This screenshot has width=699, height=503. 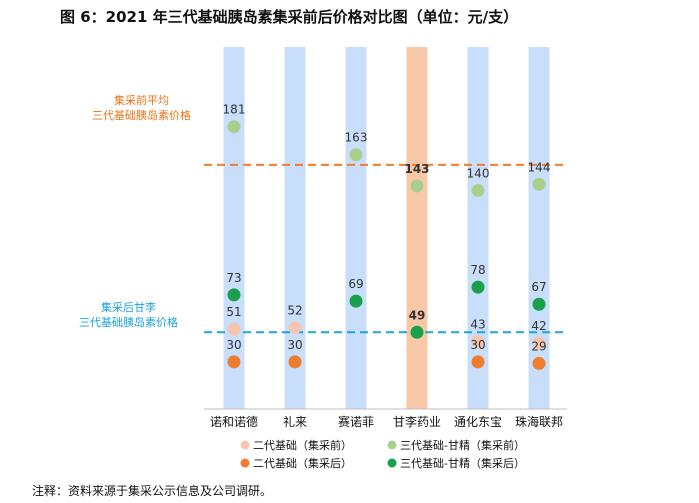 What do you see at coordinates (538, 287) in the screenshot?
I see `data-label: 67` at bounding box center [538, 287].